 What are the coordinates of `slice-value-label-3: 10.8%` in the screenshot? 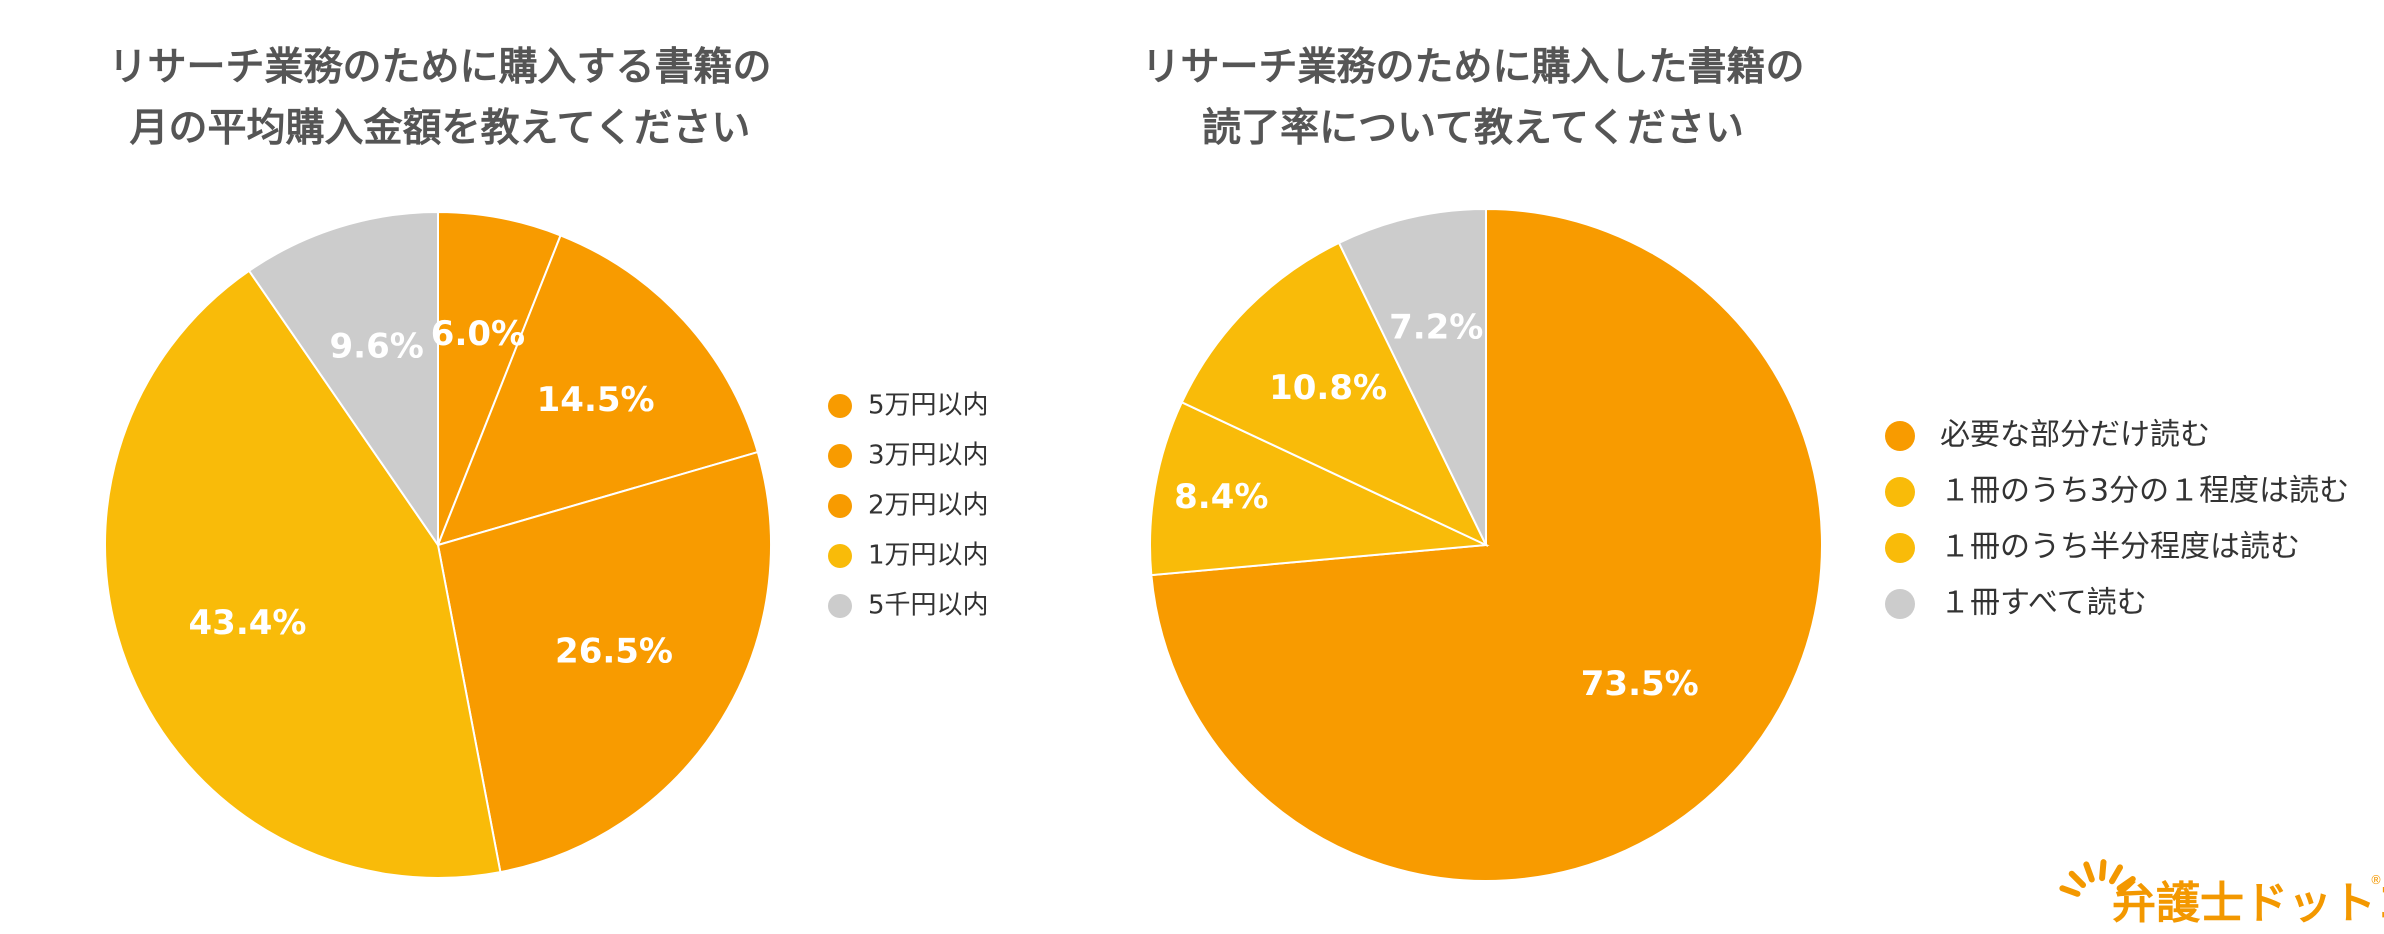 It's located at (1328, 388).